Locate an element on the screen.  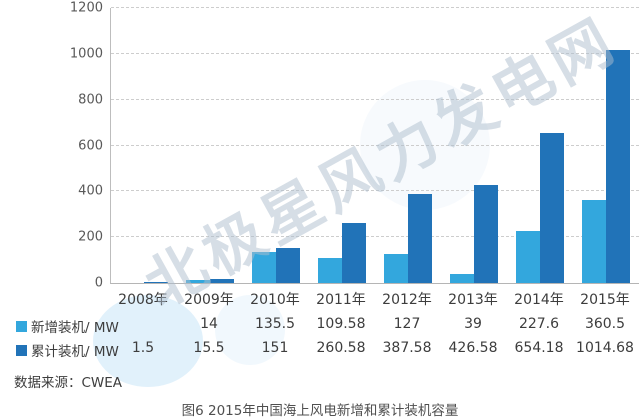
value-cumulative-2012年: 387.58 is located at coordinates (407, 348).